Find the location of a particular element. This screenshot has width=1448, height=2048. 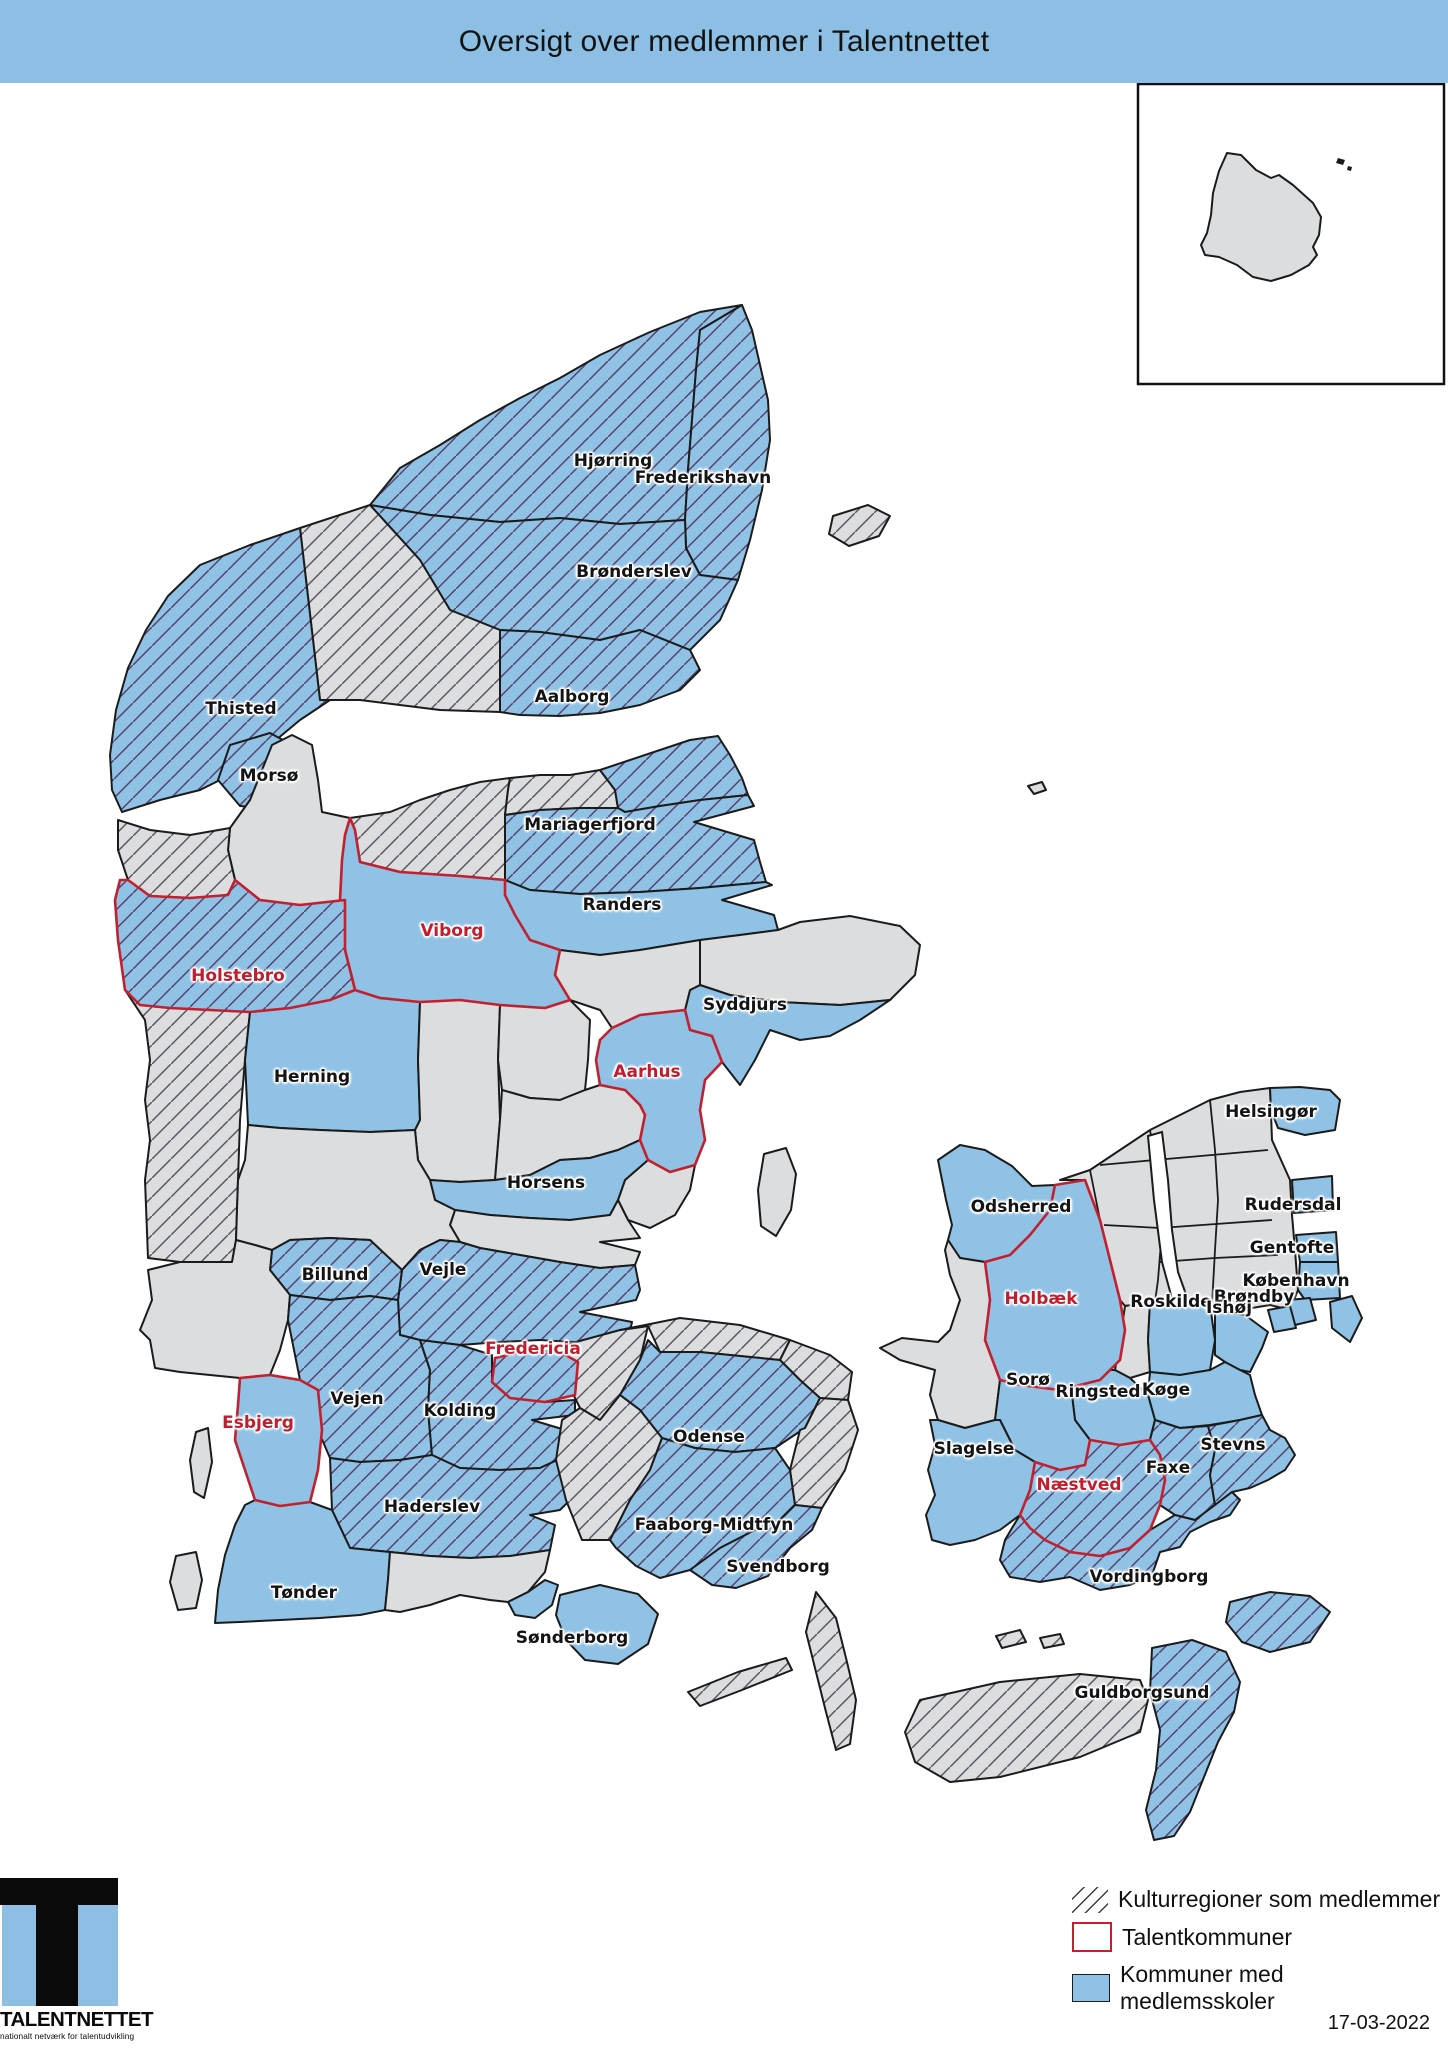

region-mariagerfjord is located at coordinates (635, 844).